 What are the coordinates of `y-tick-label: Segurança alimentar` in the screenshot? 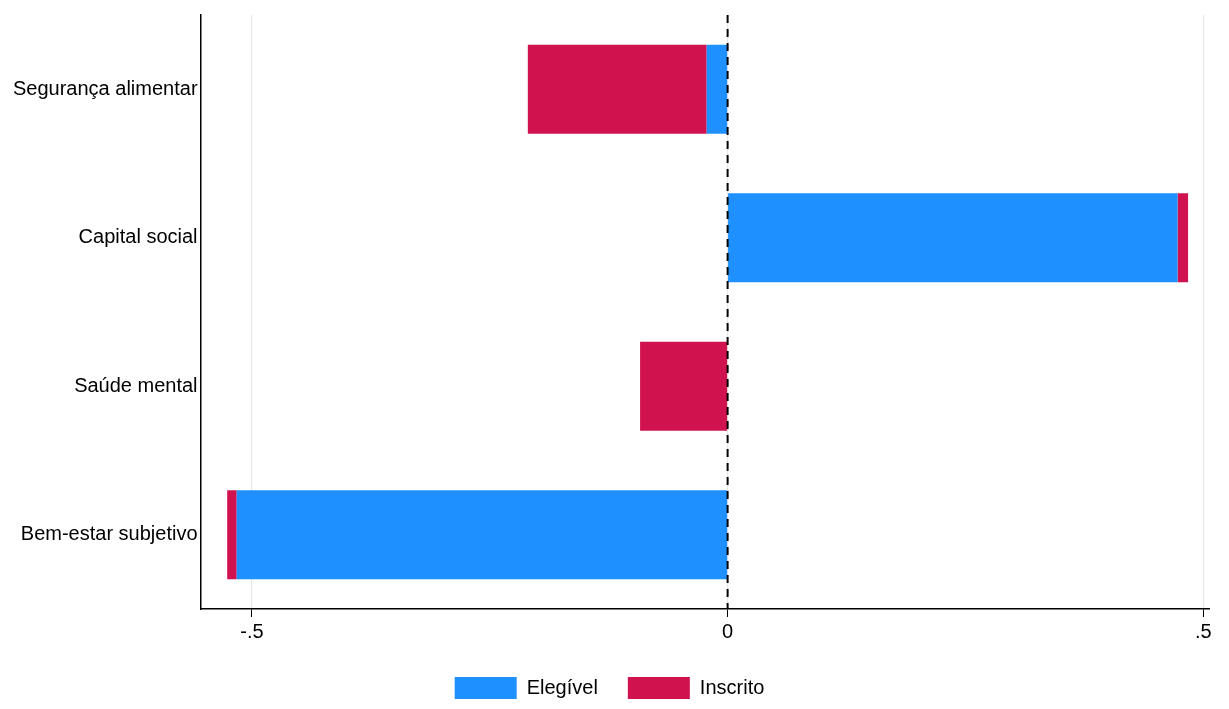 It's located at (105, 87).